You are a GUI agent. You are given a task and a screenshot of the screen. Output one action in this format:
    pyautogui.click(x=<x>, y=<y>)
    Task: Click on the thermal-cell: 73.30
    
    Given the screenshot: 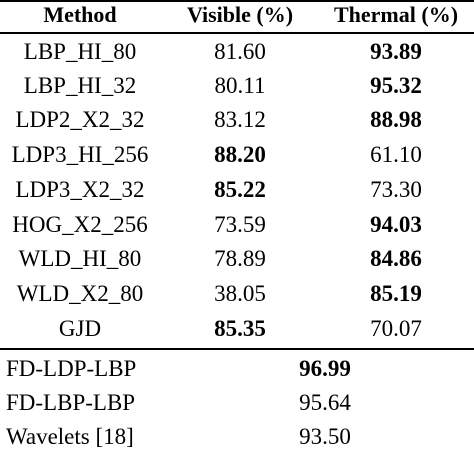 What is the action you would take?
    pyautogui.click(x=396, y=189)
    